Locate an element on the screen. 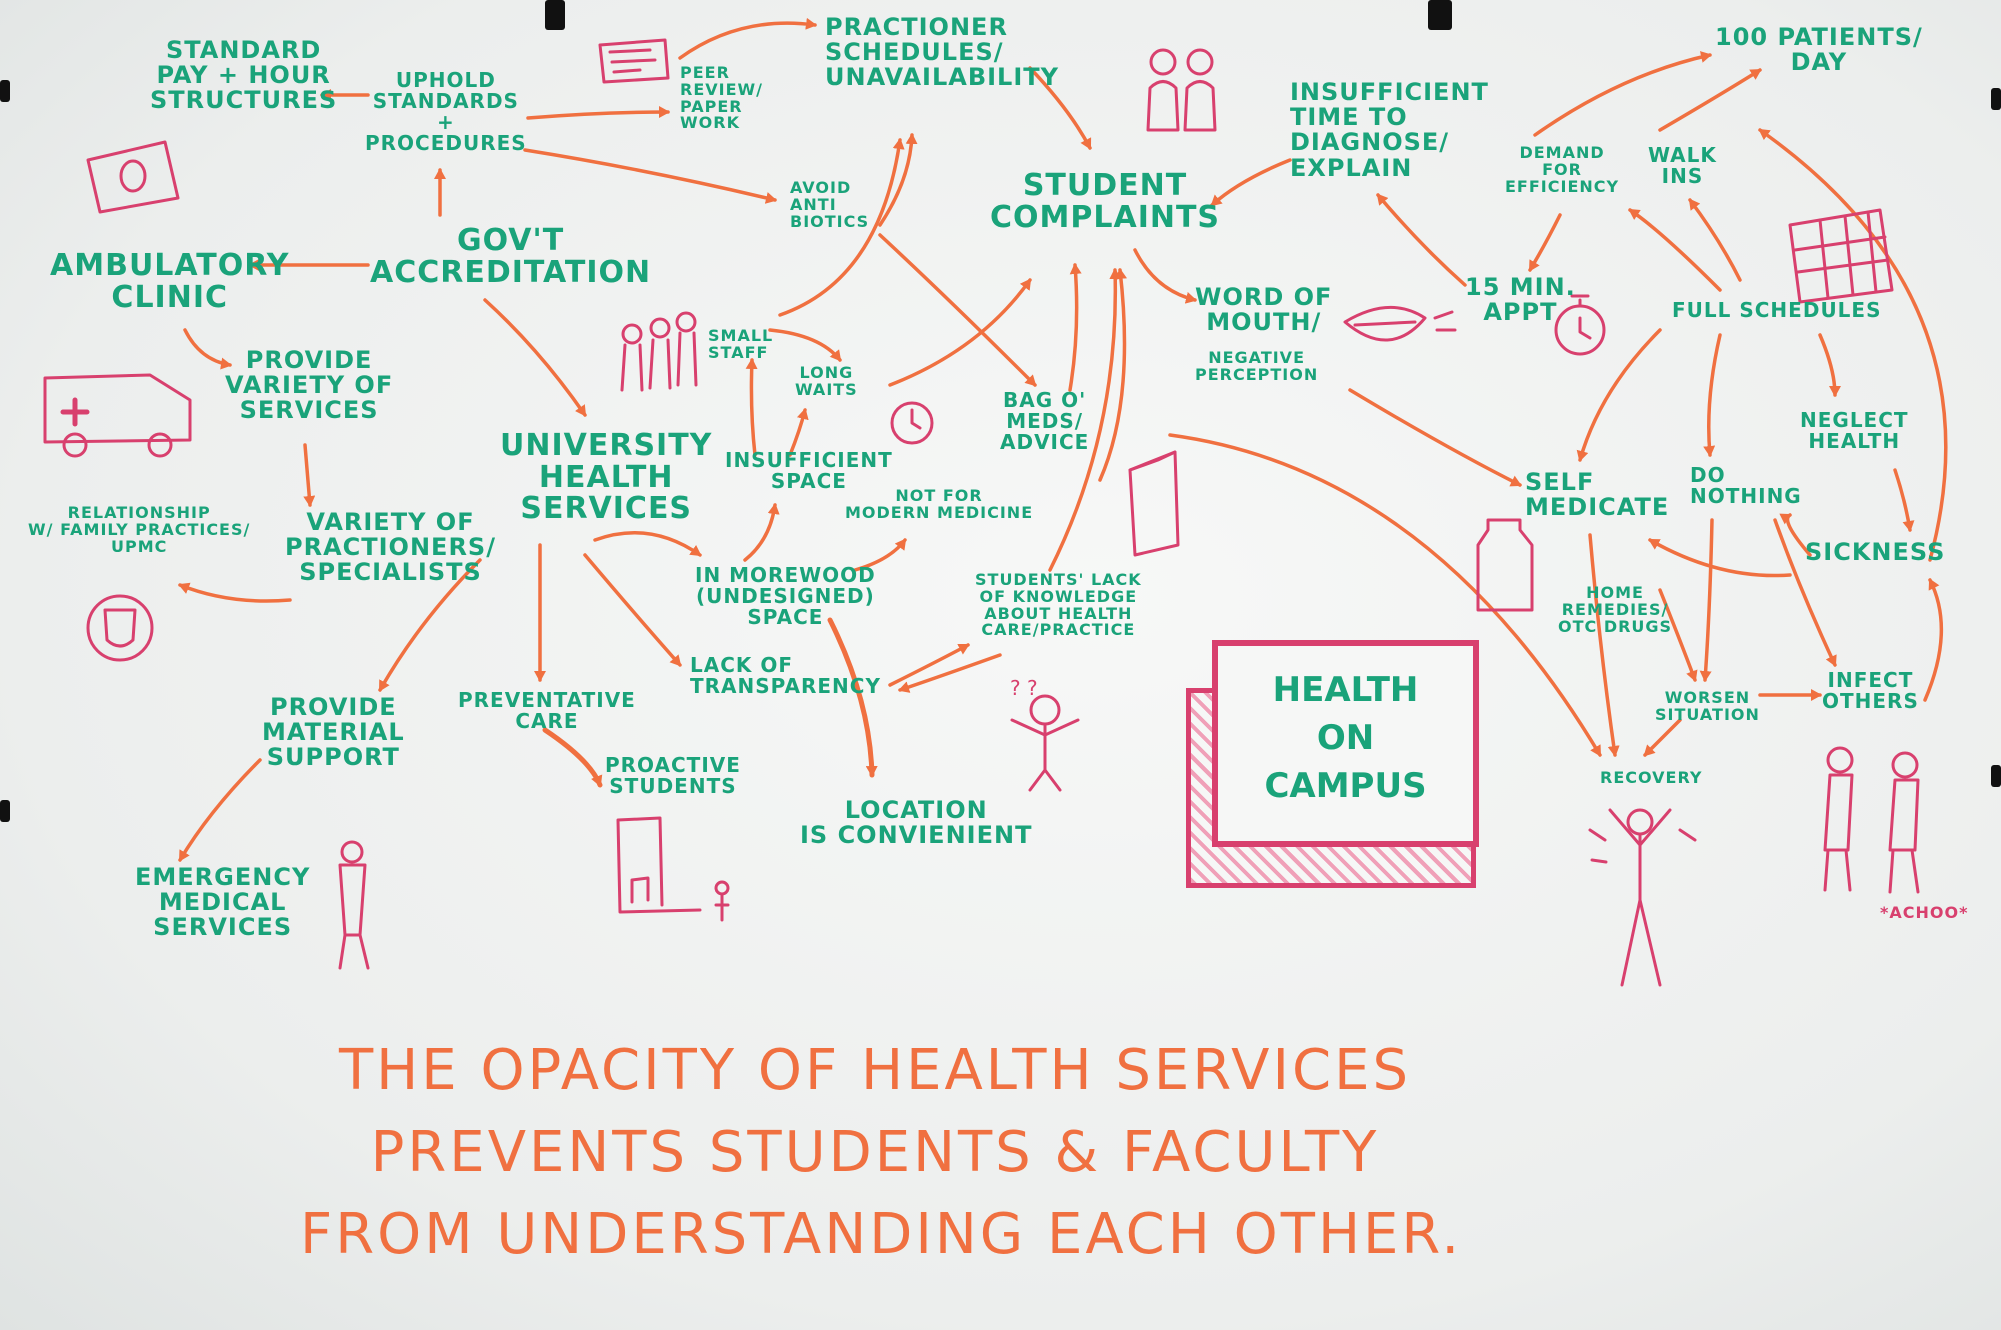  arrow-uhs-lack is located at coordinates (632, 610).